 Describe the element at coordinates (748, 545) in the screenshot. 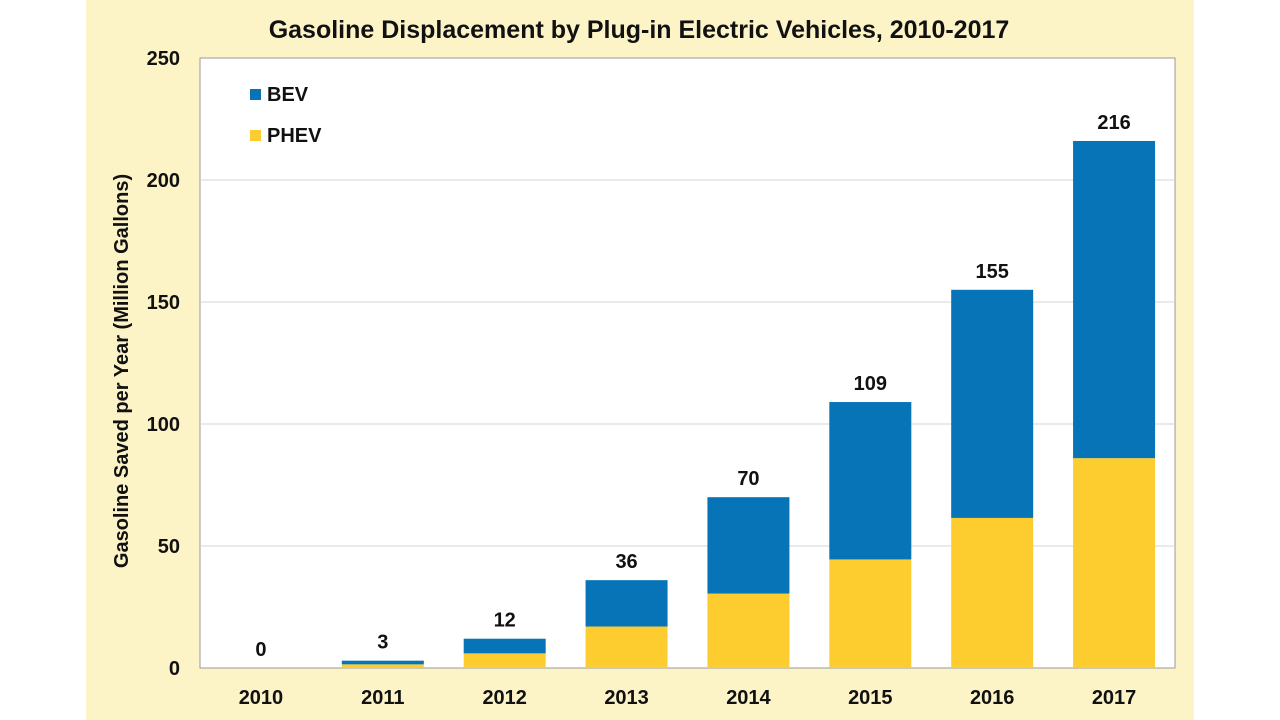

I see `bar-bev-2014` at that location.